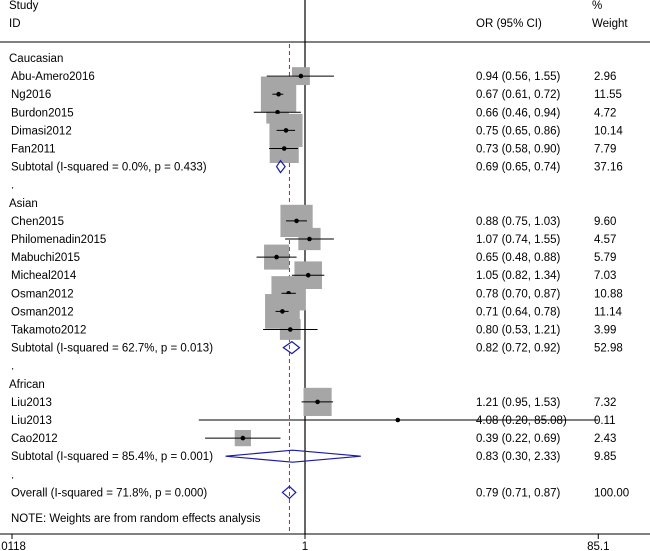 Image resolution: width=650 pixels, height=551 pixels. I want to click on row-label: Mabuchi2015, so click(45, 258).